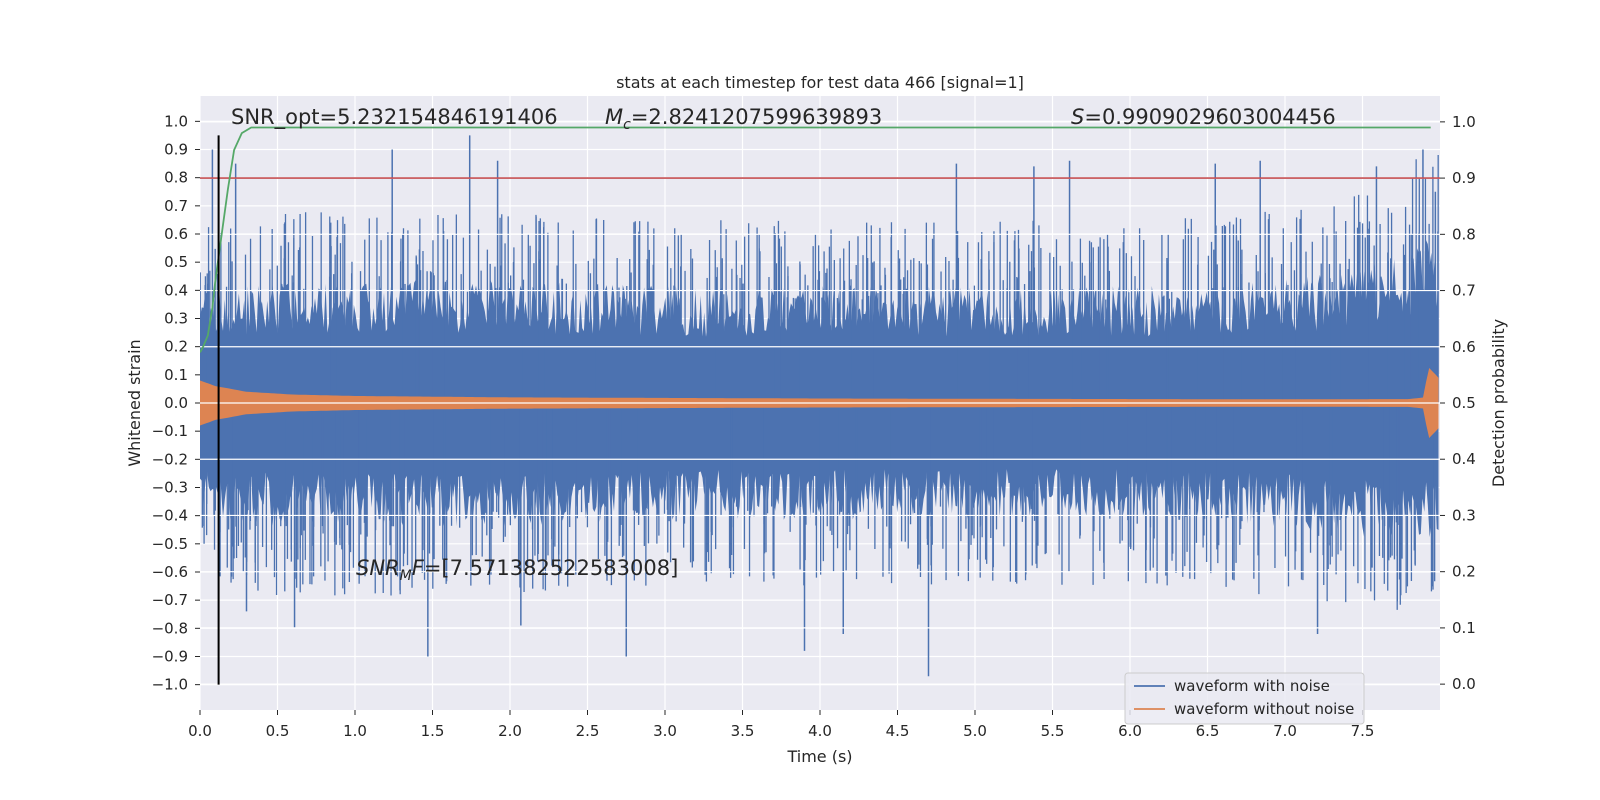  I want to click on y2-axis-ticks: 1.0 0.9 0.8 0.7 0.6 0.5 0.4 0.3 0.2 0.1 0.0, so click(1458, 403).